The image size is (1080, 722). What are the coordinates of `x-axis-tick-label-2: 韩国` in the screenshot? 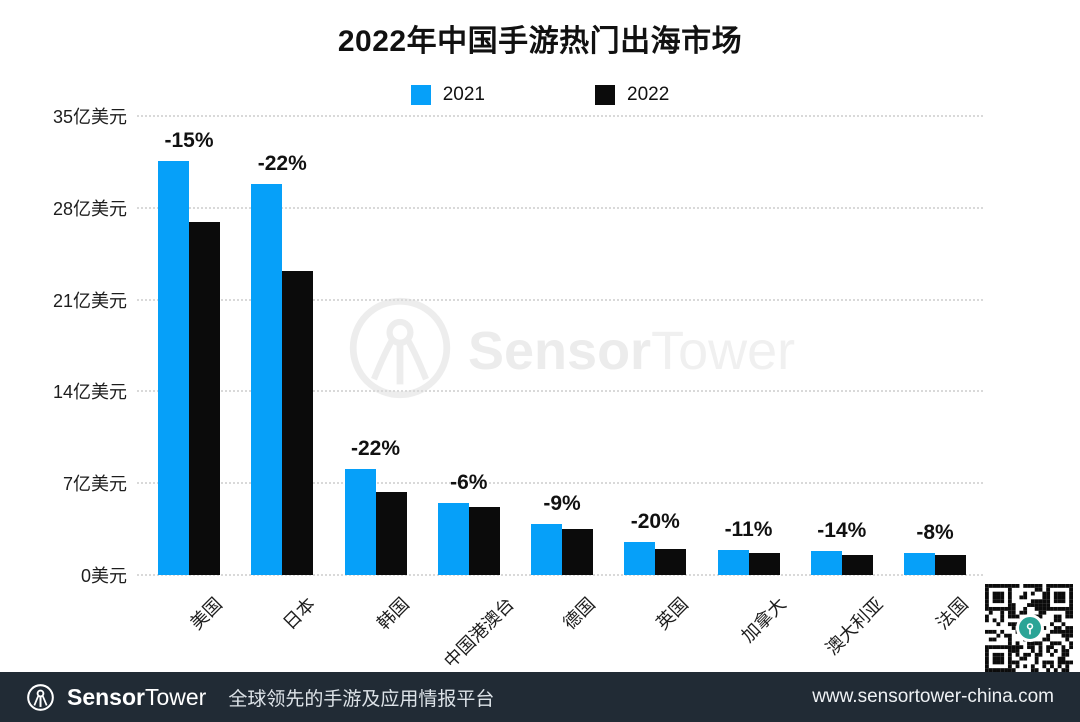 It's located at (392, 613).